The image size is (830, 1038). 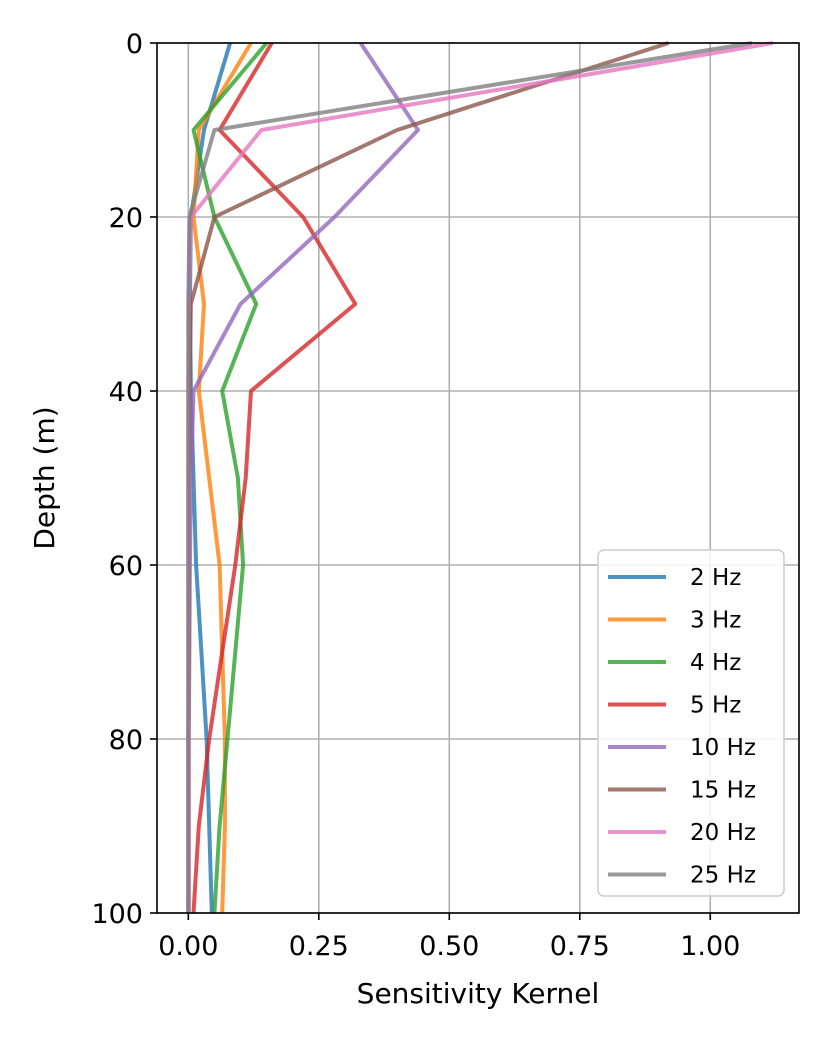 I want to click on legend-label: 2 Hz, so click(x=715, y=578).